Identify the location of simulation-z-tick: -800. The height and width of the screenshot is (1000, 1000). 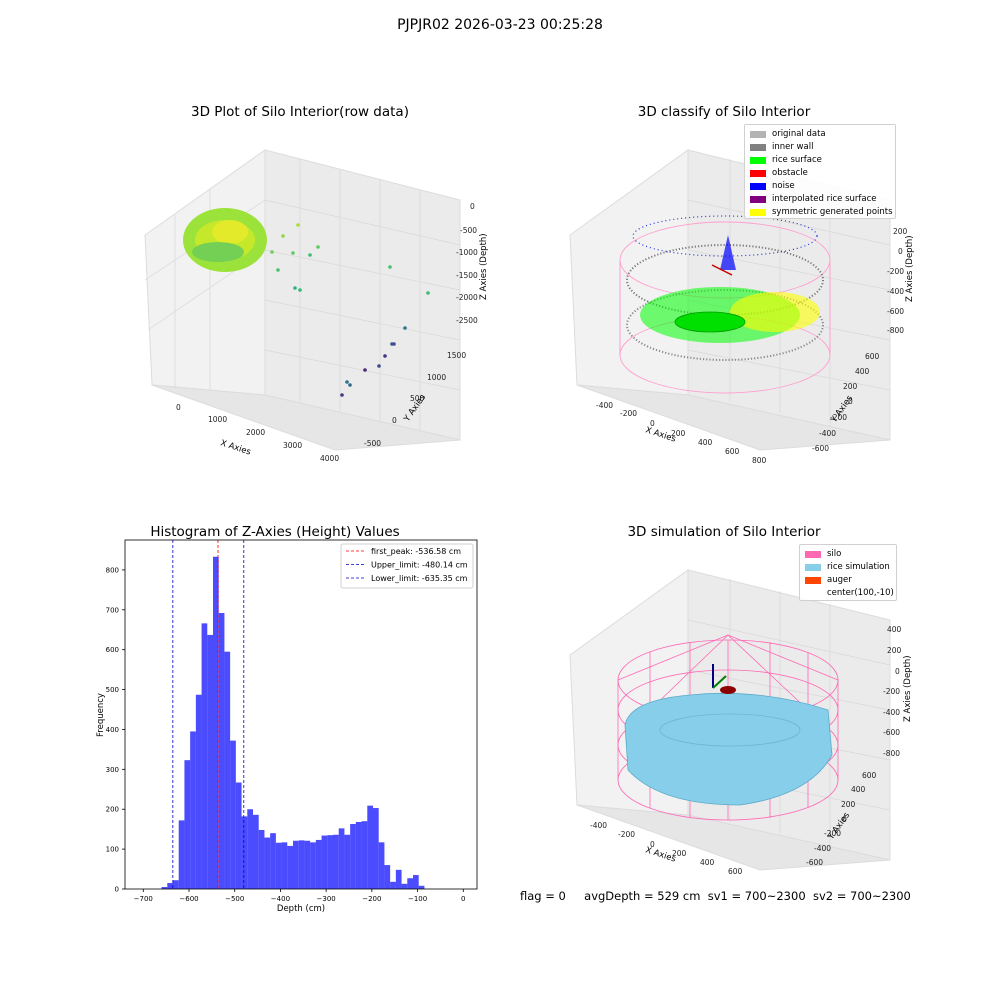
(891, 753).